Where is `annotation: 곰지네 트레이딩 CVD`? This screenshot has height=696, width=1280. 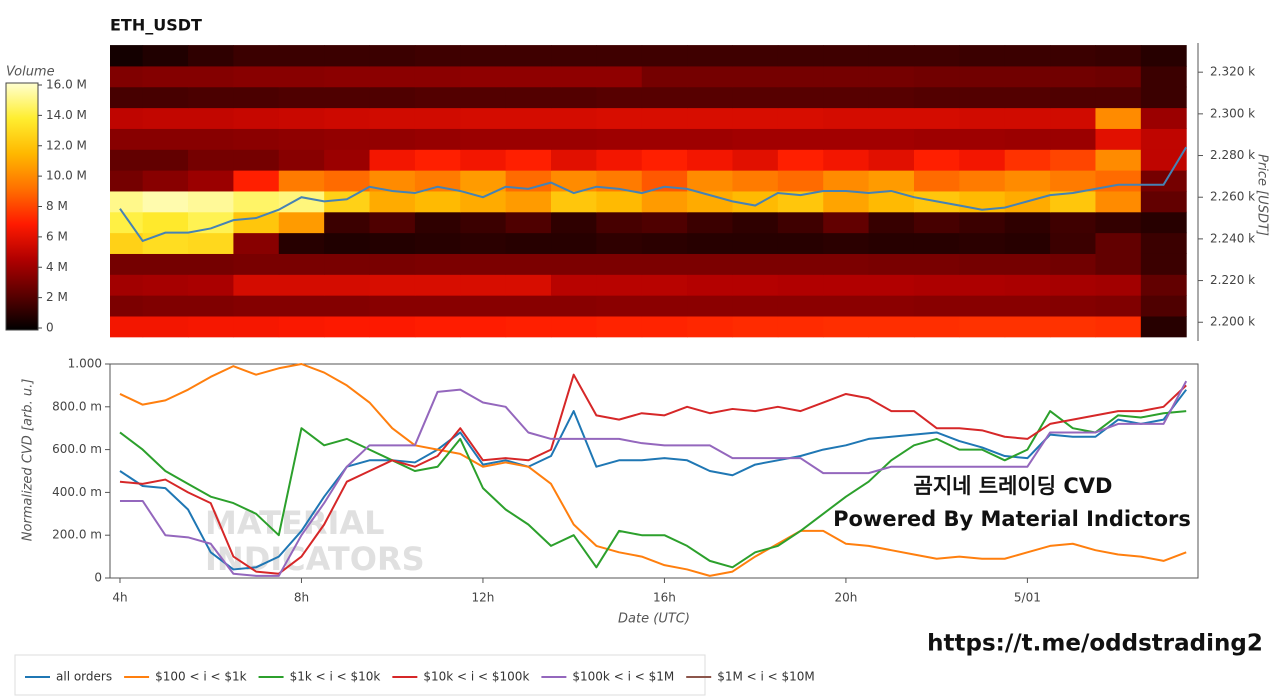 annotation: 곰지네 트레이딩 CVD is located at coordinates (1013, 486).